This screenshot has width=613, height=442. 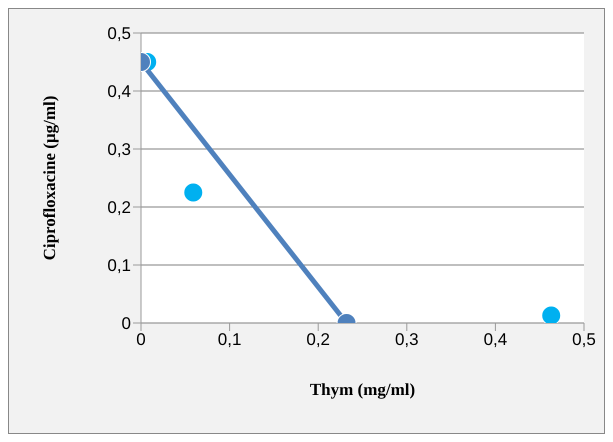 I want to click on x-tick-label: 0, so click(x=141, y=340).